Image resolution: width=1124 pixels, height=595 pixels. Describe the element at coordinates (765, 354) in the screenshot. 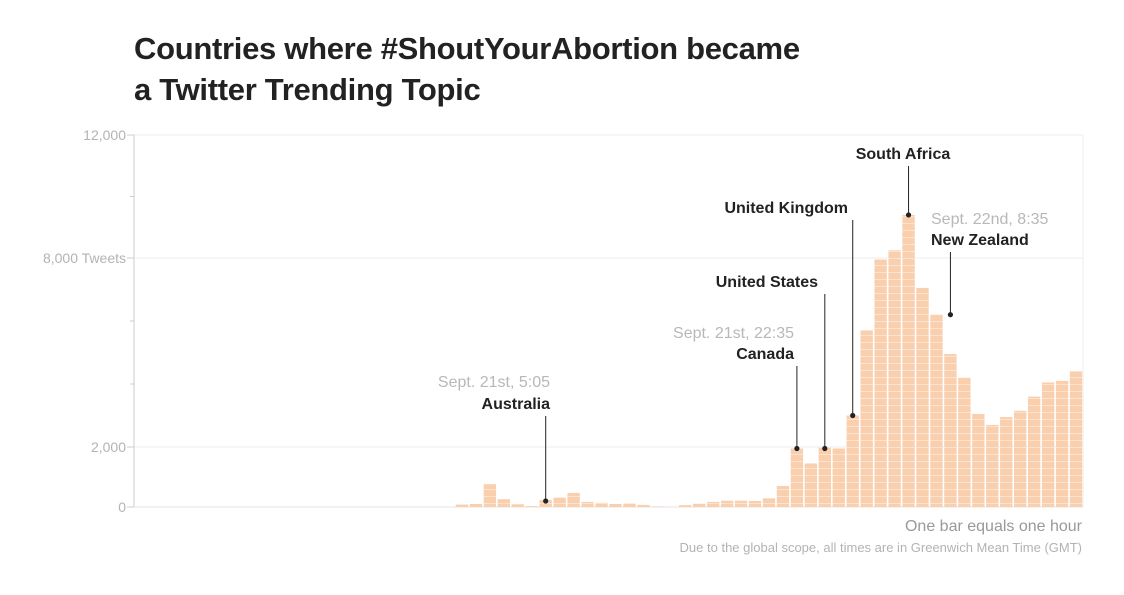

I see `annotation-country: Canada` at that location.